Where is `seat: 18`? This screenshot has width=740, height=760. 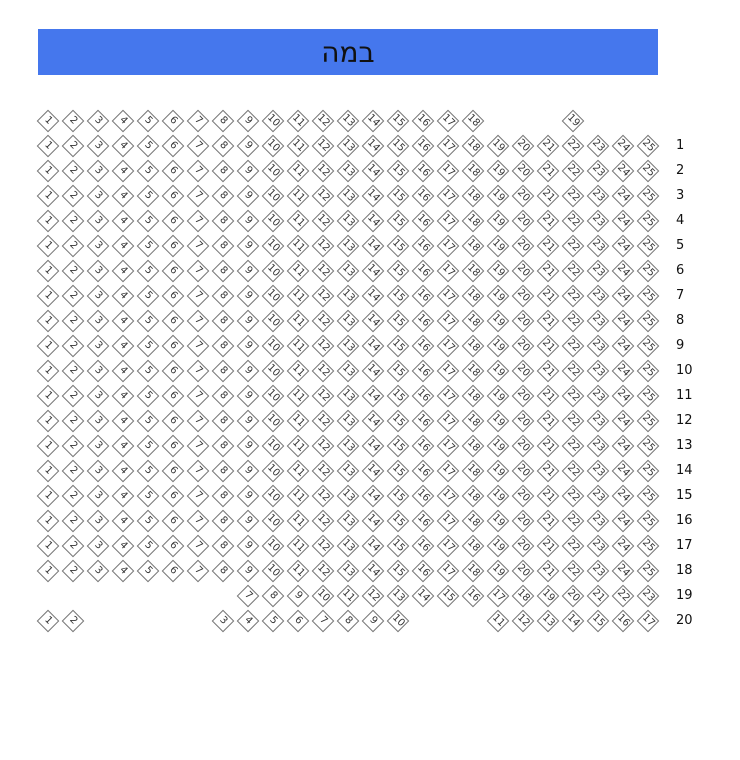
seat: 18 is located at coordinates (473, 496).